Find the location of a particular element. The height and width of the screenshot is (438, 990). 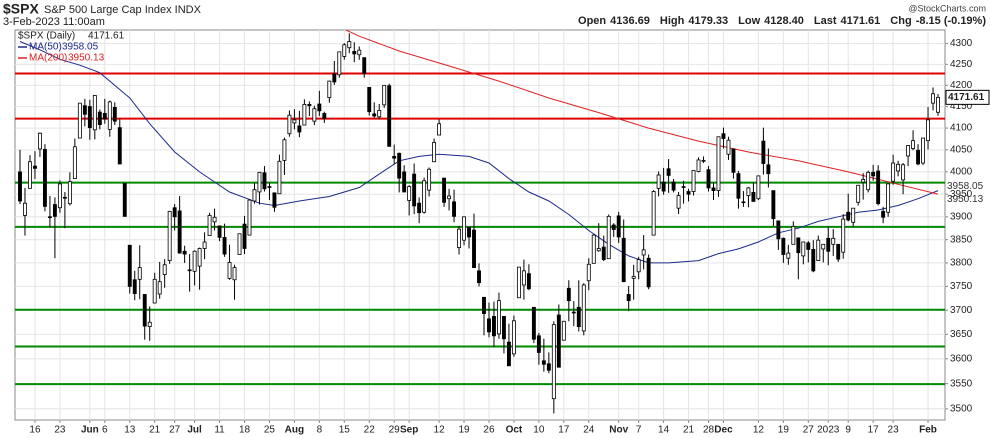

watermark: @StockCharts.com is located at coordinates (947, 8).